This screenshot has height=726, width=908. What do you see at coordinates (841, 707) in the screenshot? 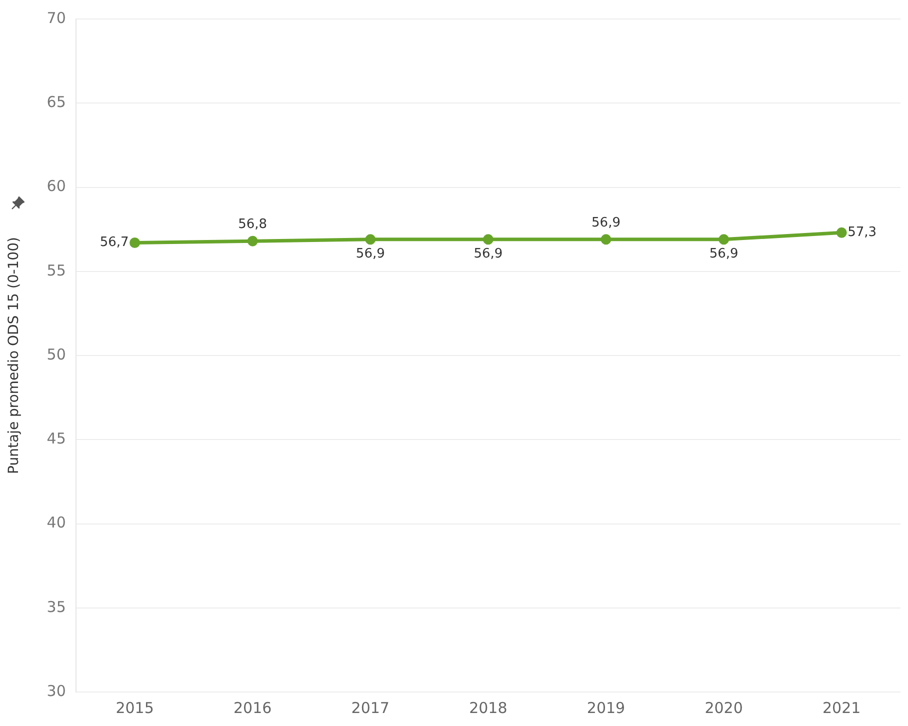
I see `x-tick-label: 2021` at bounding box center [841, 707].